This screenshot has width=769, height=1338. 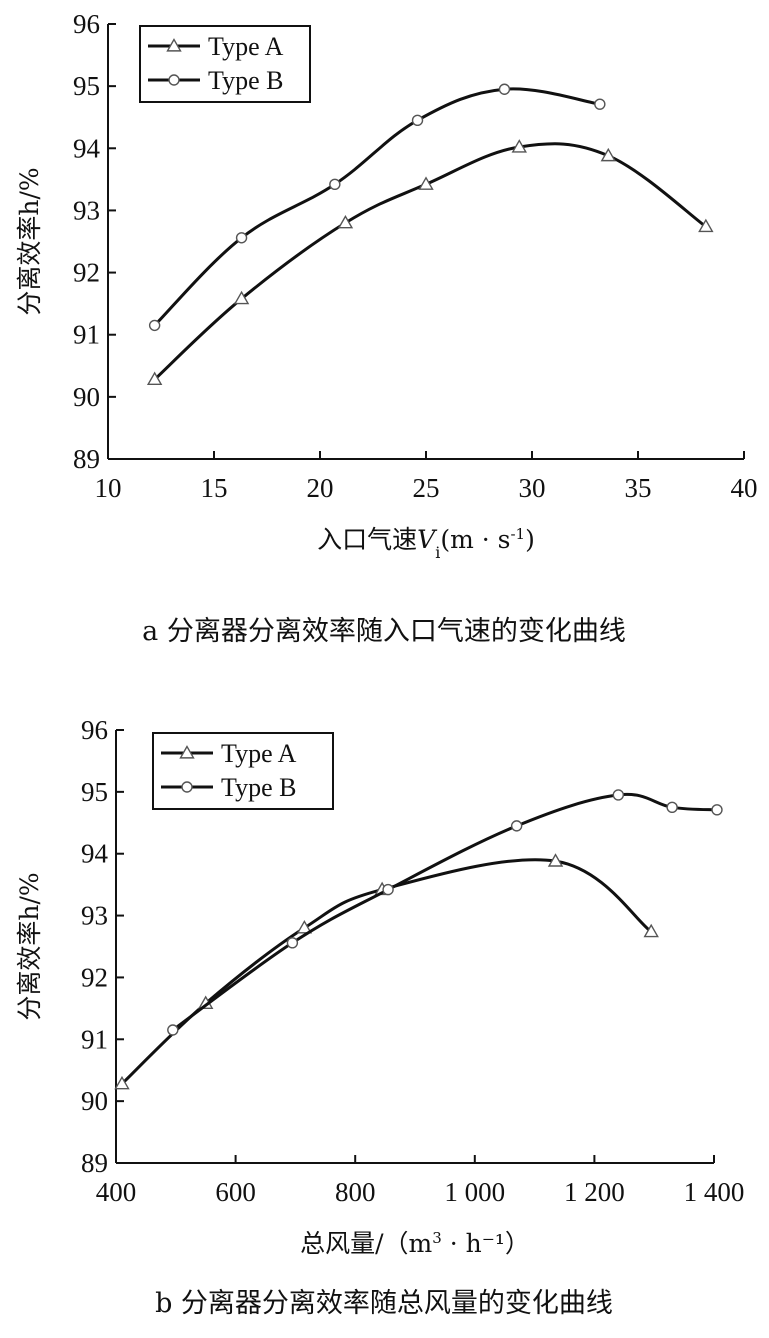 What do you see at coordinates (426, 488) in the screenshot?
I see `x-tick-label: 25` at bounding box center [426, 488].